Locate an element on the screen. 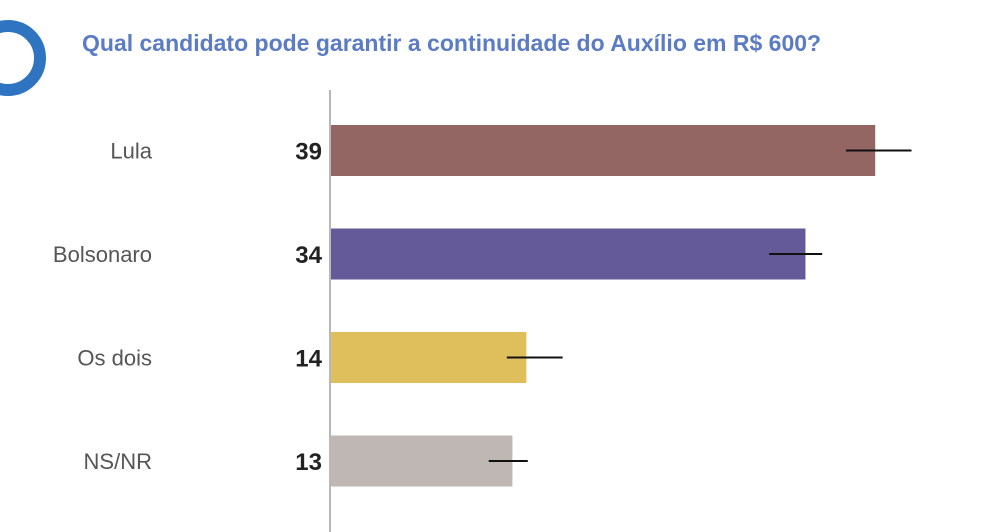 The width and height of the screenshot is (984, 532). value-label: 34 is located at coordinates (308, 255).